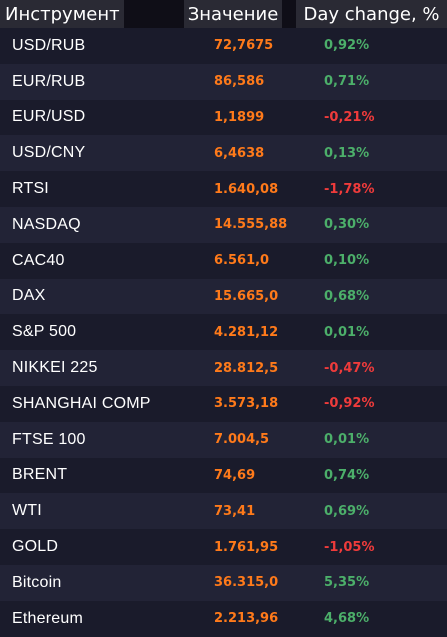 Image resolution: width=447 pixels, height=637 pixels. Describe the element at coordinates (244, 46) in the screenshot. I see `instrument-value: 72,7675` at that location.